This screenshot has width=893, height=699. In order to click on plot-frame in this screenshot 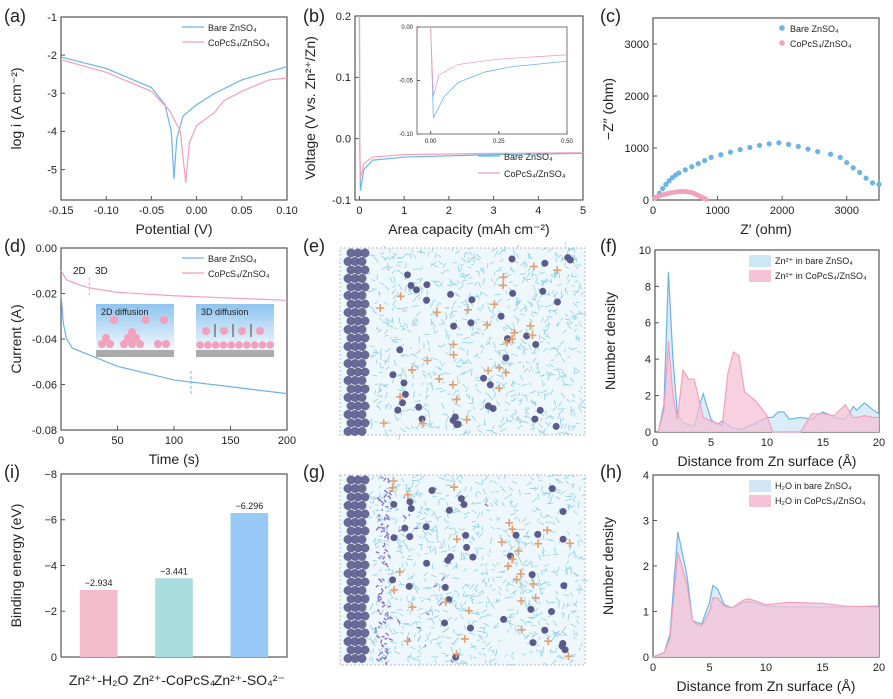, I will do `click(766, 109)`.